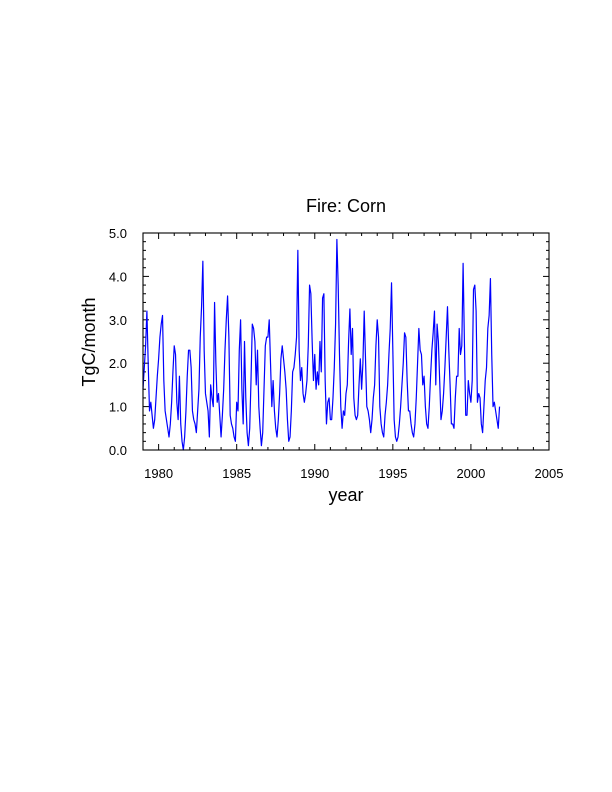 The height and width of the screenshot is (792, 612). What do you see at coordinates (118, 320) in the screenshot?
I see `y-tick-label: 3.0` at bounding box center [118, 320].